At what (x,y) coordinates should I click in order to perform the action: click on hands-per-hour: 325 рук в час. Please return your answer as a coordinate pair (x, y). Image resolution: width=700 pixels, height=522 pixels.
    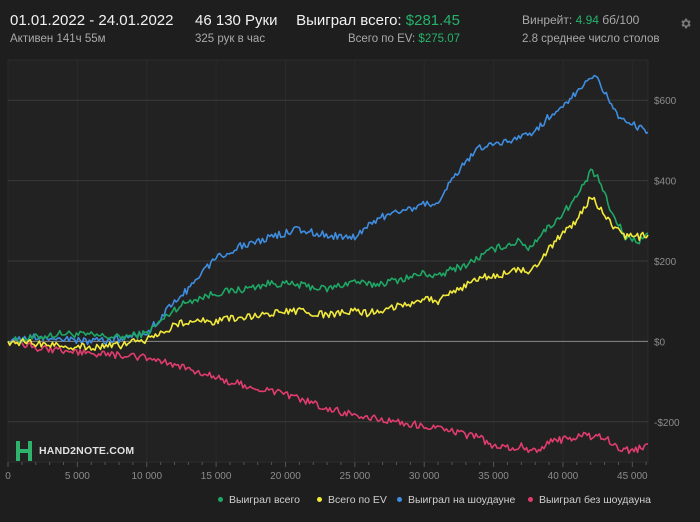
    Looking at the image, I should click on (230, 39).